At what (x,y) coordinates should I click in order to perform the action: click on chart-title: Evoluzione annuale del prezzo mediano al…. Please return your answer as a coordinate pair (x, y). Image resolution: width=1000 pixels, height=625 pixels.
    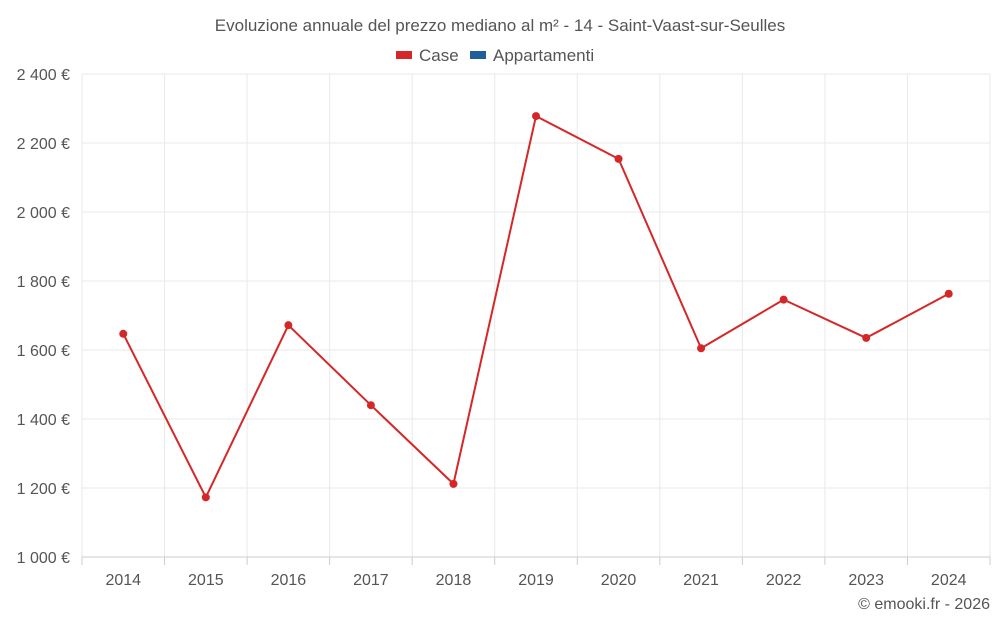
    Looking at the image, I should click on (500, 25).